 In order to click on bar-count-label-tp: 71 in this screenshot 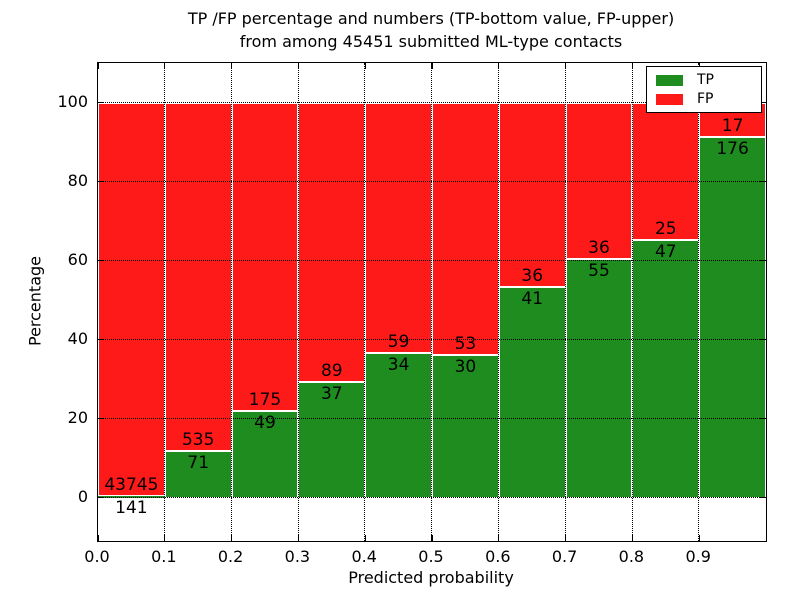, I will do `click(198, 463)`.